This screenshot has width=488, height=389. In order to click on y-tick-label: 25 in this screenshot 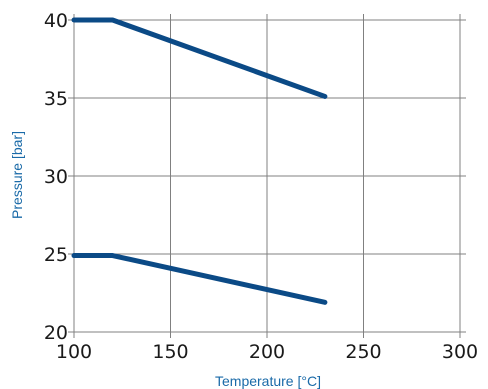, I will do `click(56, 255)`.